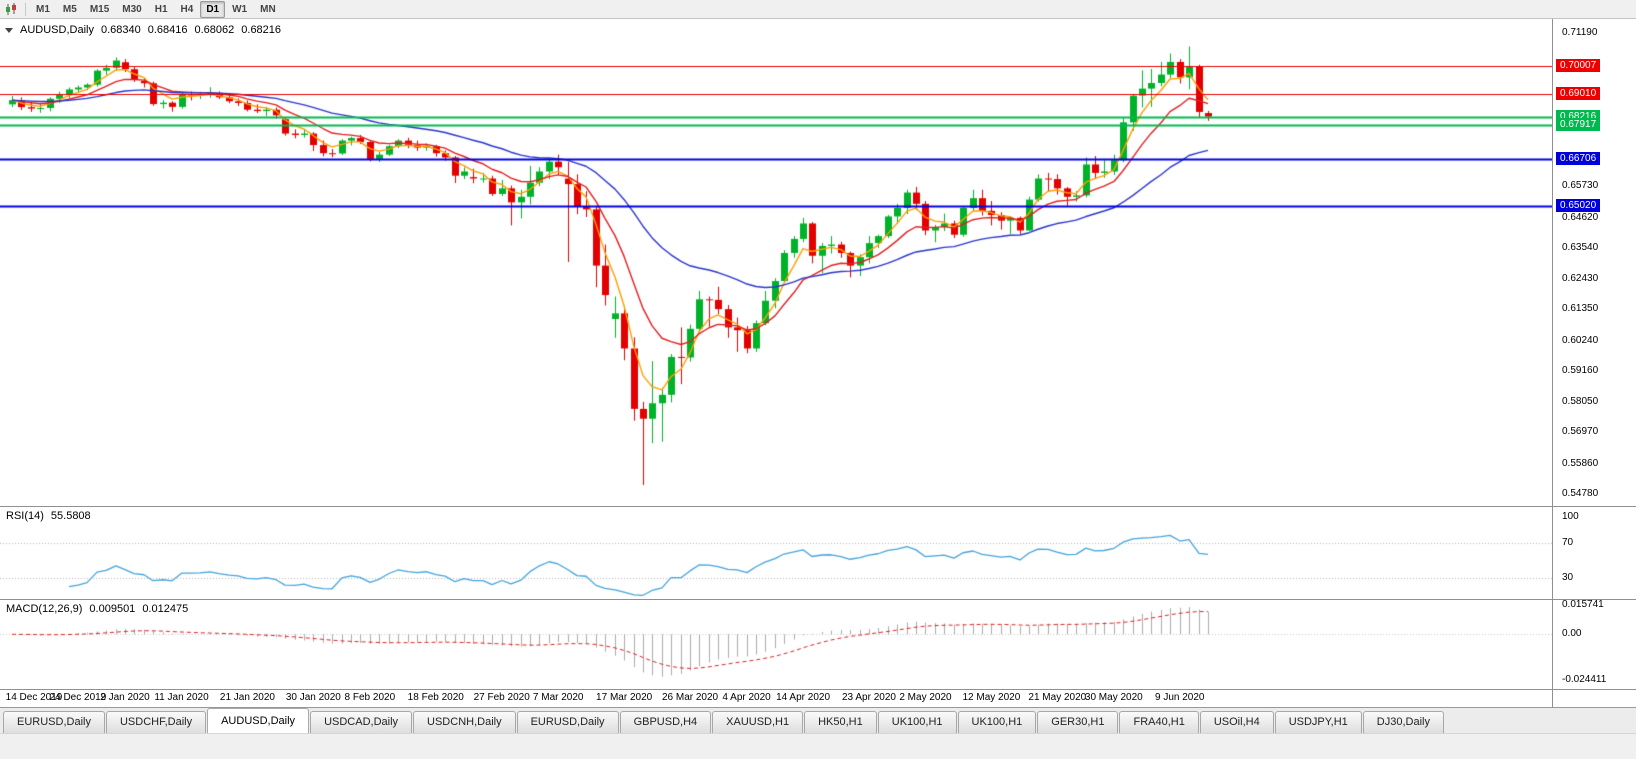  Describe the element at coordinates (1580, 217) in the screenshot. I see `price-axis-label: 0.64620` at that location.